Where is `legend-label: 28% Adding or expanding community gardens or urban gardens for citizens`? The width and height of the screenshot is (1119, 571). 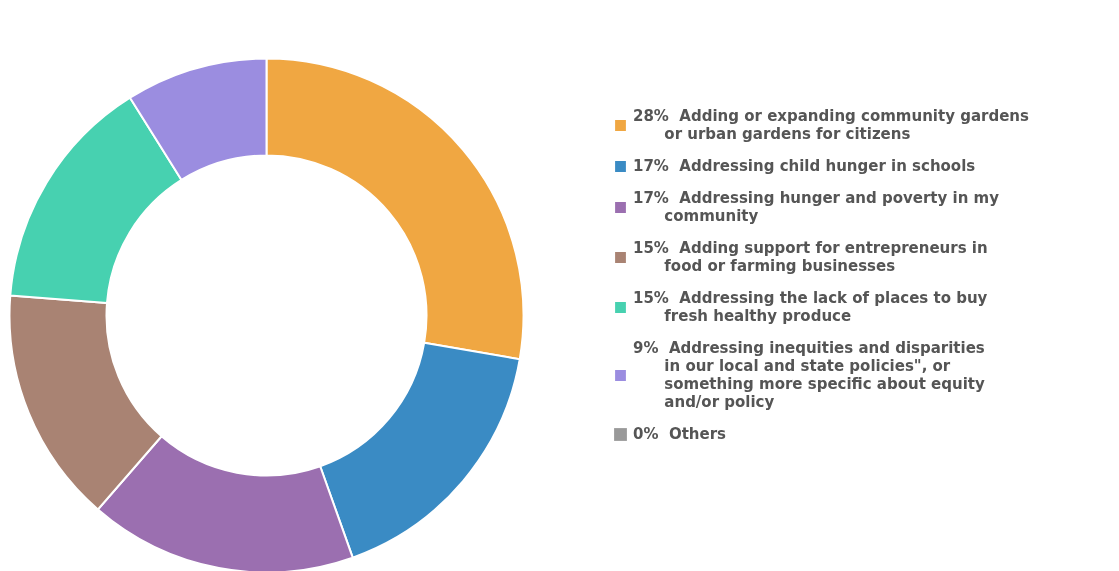 legend-label: 28% Adding or expanding community gardens or urban gardens for citizens is located at coordinates (831, 125).